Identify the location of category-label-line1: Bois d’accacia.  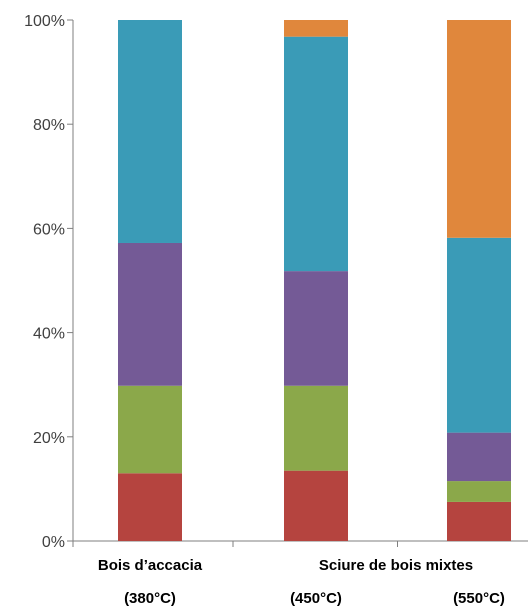
(150, 565).